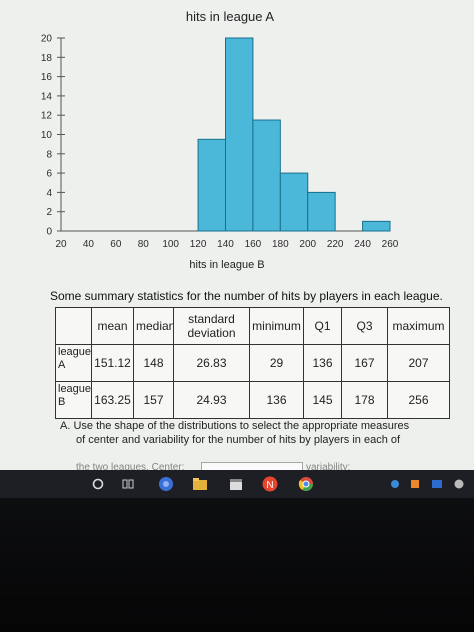 This screenshot has height=632, width=474. What do you see at coordinates (128, 484) in the screenshot?
I see `task-view-icon` at bounding box center [128, 484].